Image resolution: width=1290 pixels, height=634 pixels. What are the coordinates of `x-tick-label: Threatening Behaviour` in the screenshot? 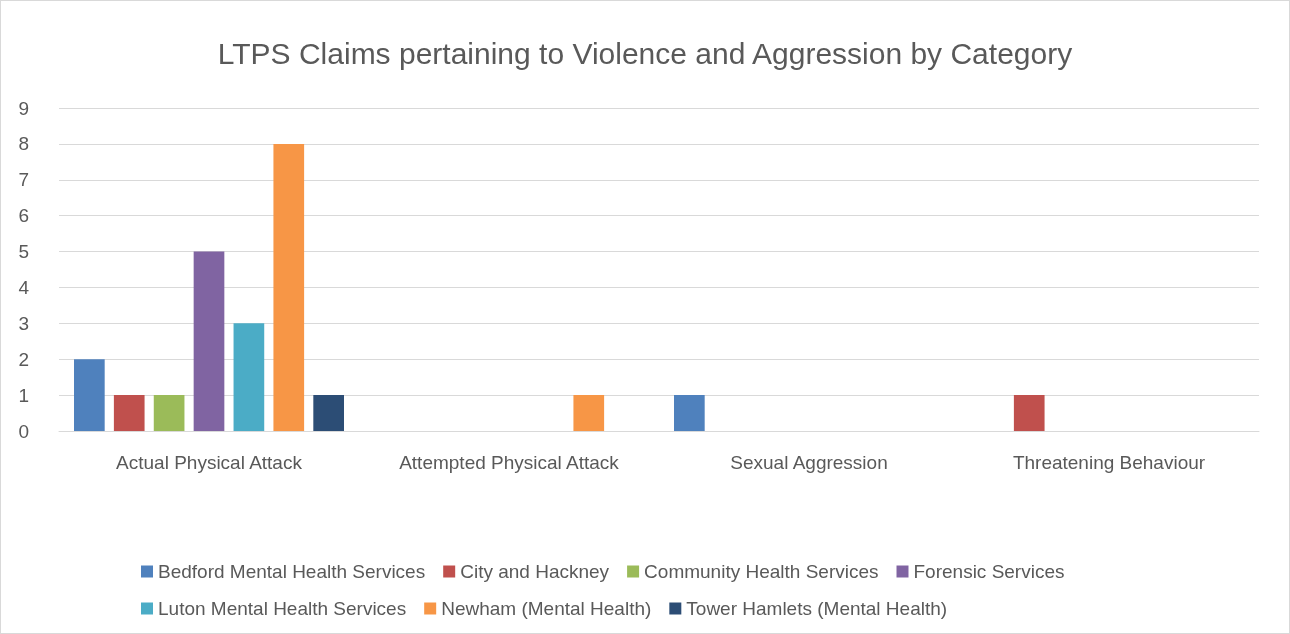 It's located at (1109, 462).